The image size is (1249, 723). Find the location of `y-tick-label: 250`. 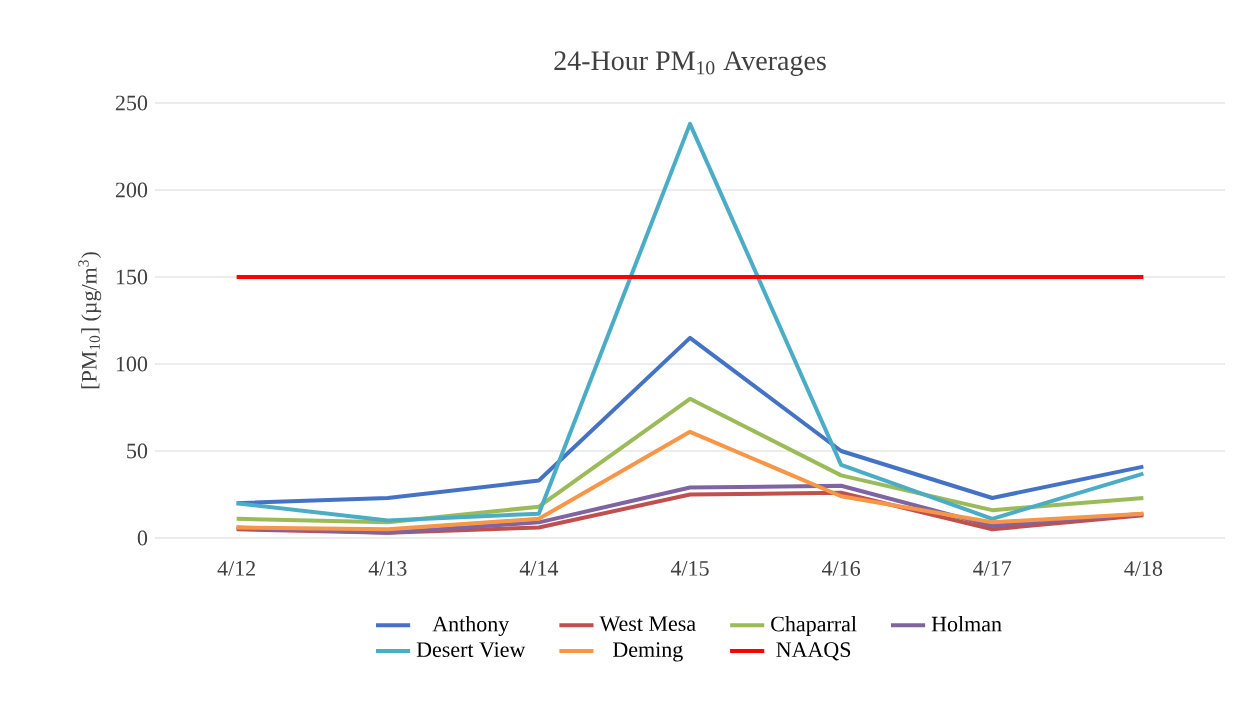

y-tick-label: 250 is located at coordinates (131, 103).